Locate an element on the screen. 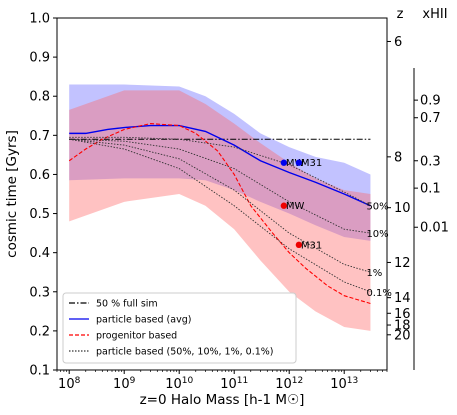 The image size is (457, 415). x-tick-label: 10¹⁰ is located at coordinates (179, 384).